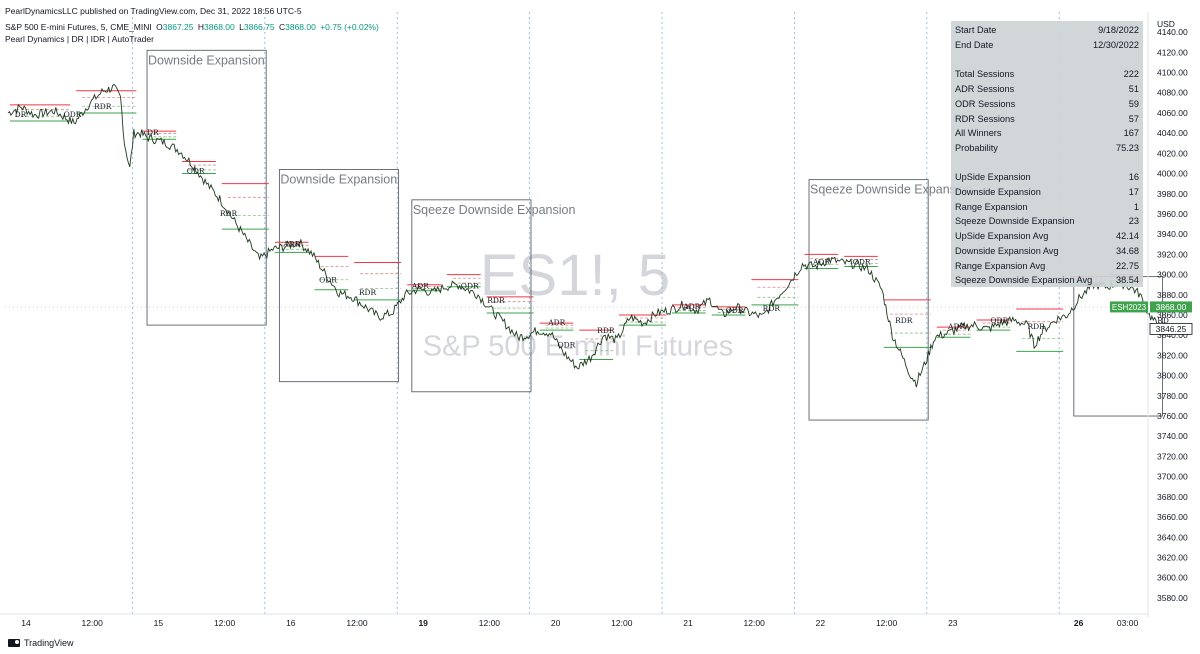  What do you see at coordinates (1131, 74) in the screenshot?
I see `stats-value: 222` at bounding box center [1131, 74].